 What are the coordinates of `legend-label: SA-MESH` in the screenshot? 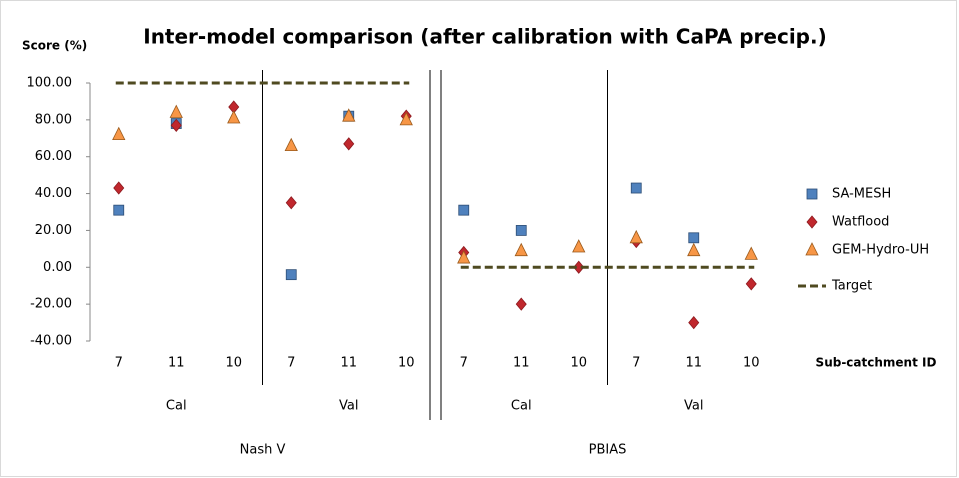 It's located at (861, 194).